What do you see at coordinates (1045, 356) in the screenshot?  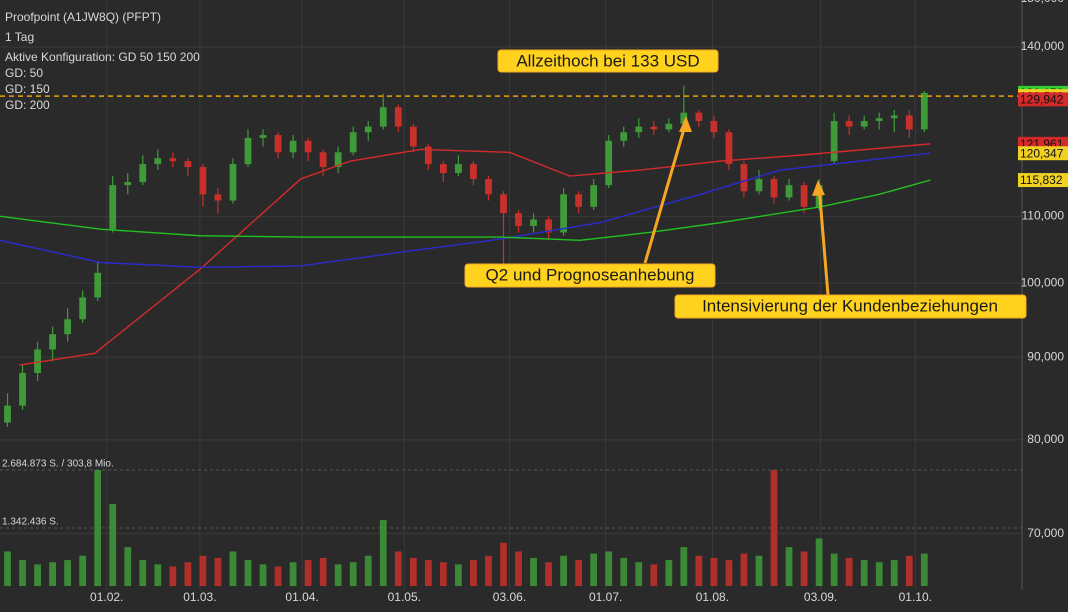 I see `y-tick-label: 90,000` at bounding box center [1045, 356].